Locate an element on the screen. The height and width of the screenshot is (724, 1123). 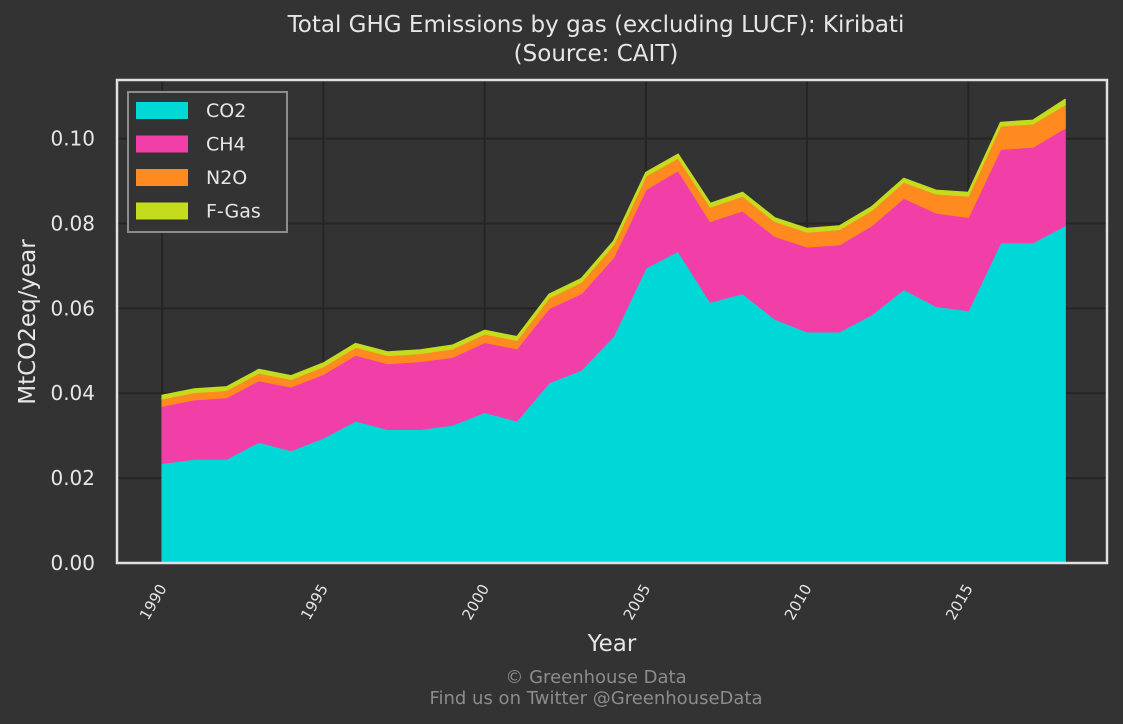
y-tick-label: 0.10 is located at coordinates (72, 139).